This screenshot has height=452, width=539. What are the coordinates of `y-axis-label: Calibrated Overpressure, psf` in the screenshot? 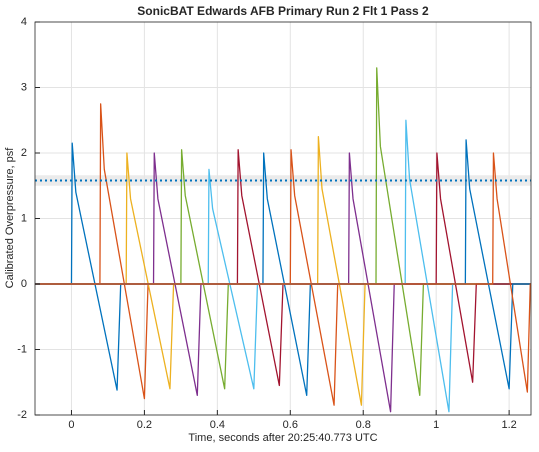 It's located at (10, 218).